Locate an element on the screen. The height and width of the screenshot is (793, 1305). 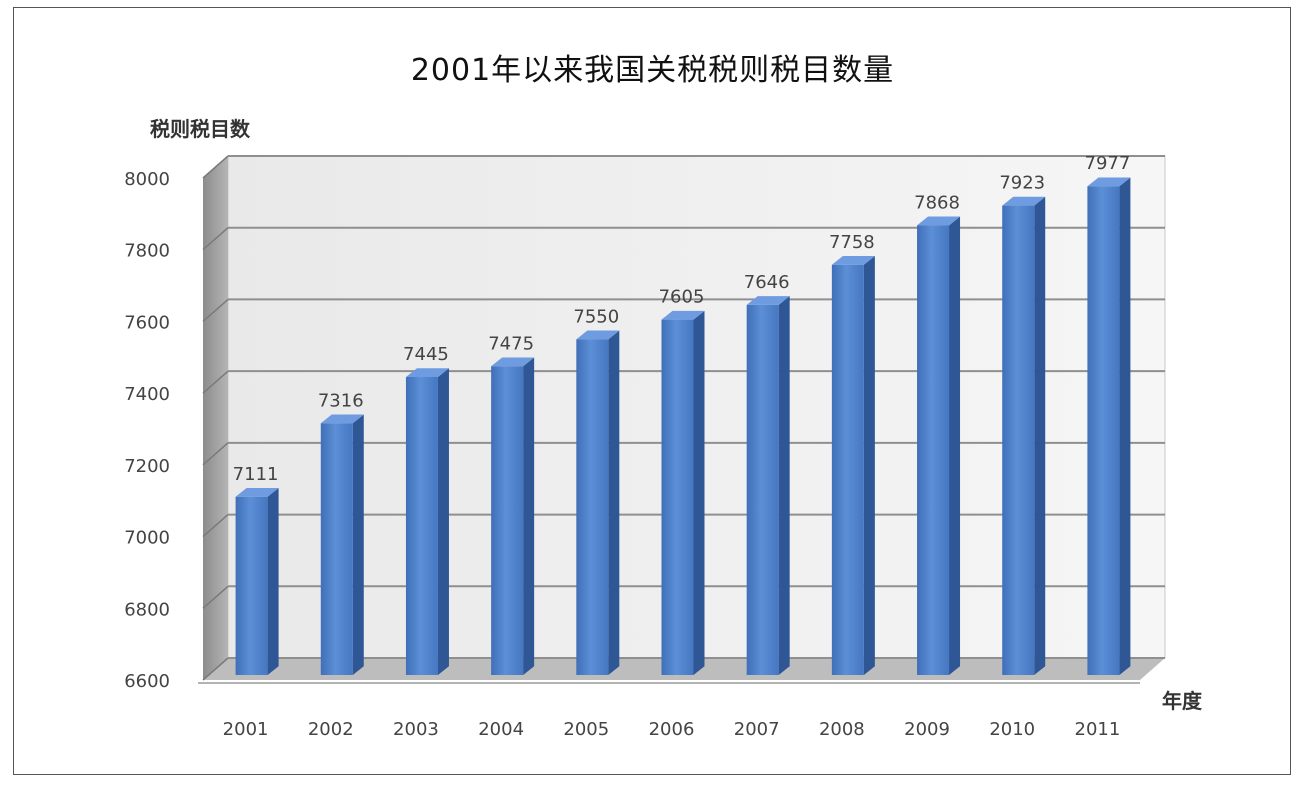
x-axis-title: 年度 is located at coordinates (1182, 701).